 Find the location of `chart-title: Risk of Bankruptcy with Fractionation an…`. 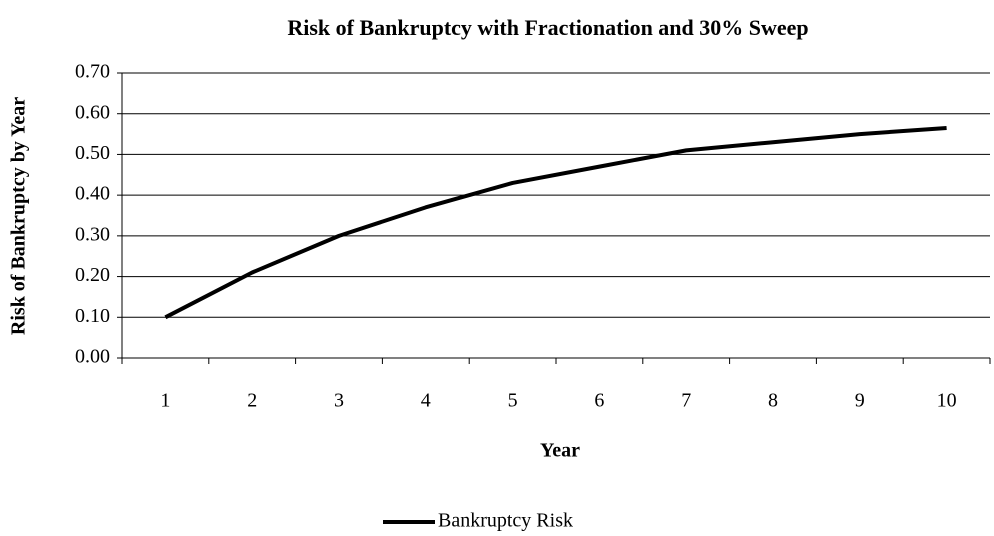

chart-title: Risk of Bankruptcy with Fractionation an… is located at coordinates (547, 27).